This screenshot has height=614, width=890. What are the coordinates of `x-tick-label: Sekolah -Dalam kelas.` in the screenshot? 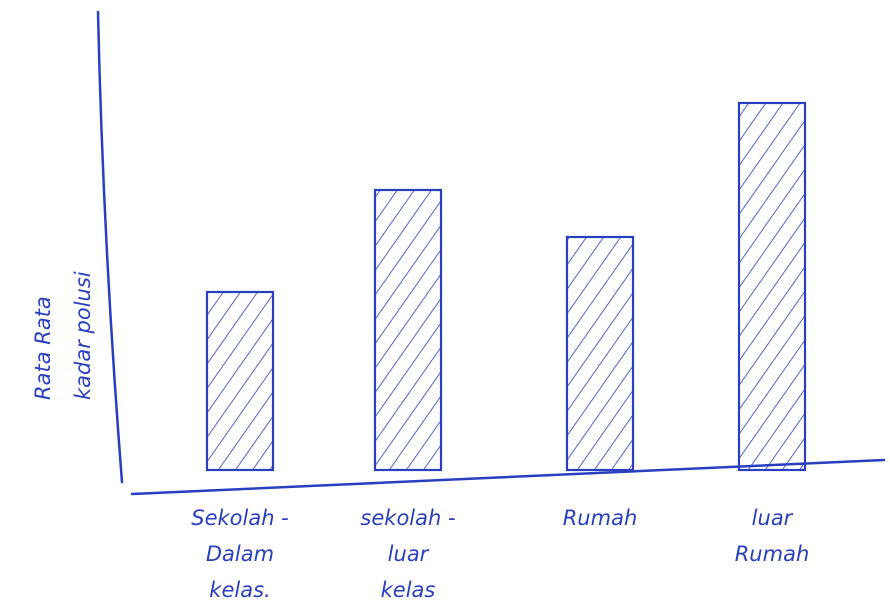 It's located at (240, 554).